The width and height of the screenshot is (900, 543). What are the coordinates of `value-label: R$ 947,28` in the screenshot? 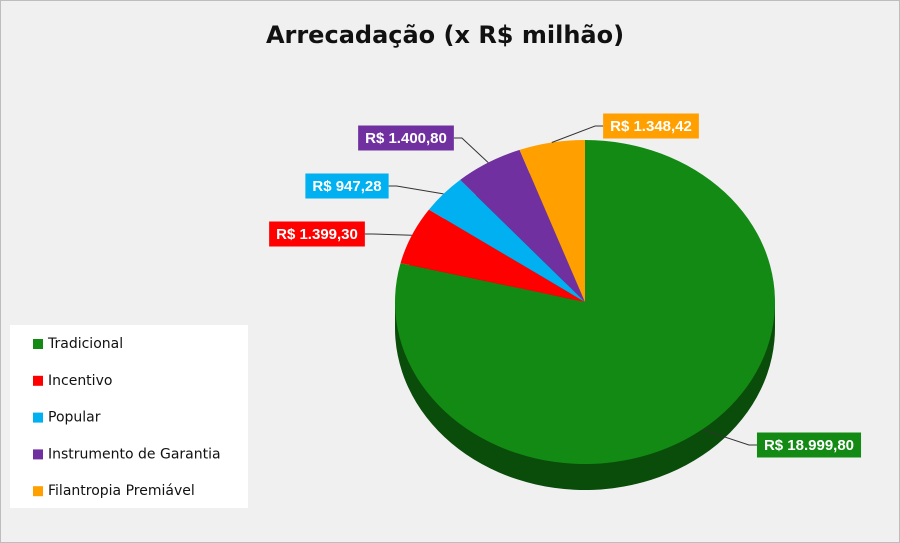 It's located at (346, 186).